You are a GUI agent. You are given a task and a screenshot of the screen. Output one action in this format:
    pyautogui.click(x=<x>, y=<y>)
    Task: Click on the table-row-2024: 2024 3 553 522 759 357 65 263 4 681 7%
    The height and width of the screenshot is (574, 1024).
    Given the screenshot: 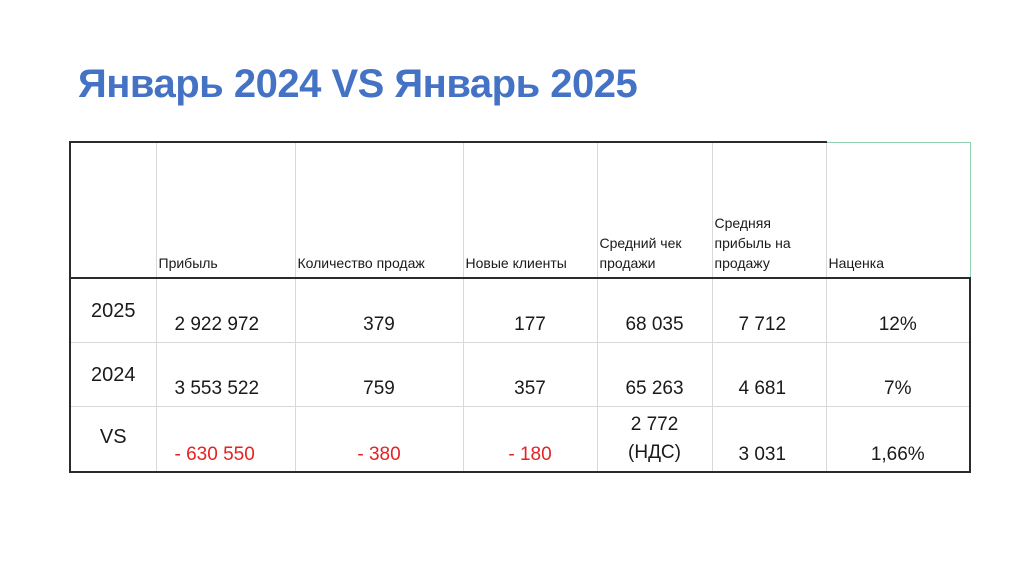 What is the action you would take?
    pyautogui.click(x=520, y=374)
    